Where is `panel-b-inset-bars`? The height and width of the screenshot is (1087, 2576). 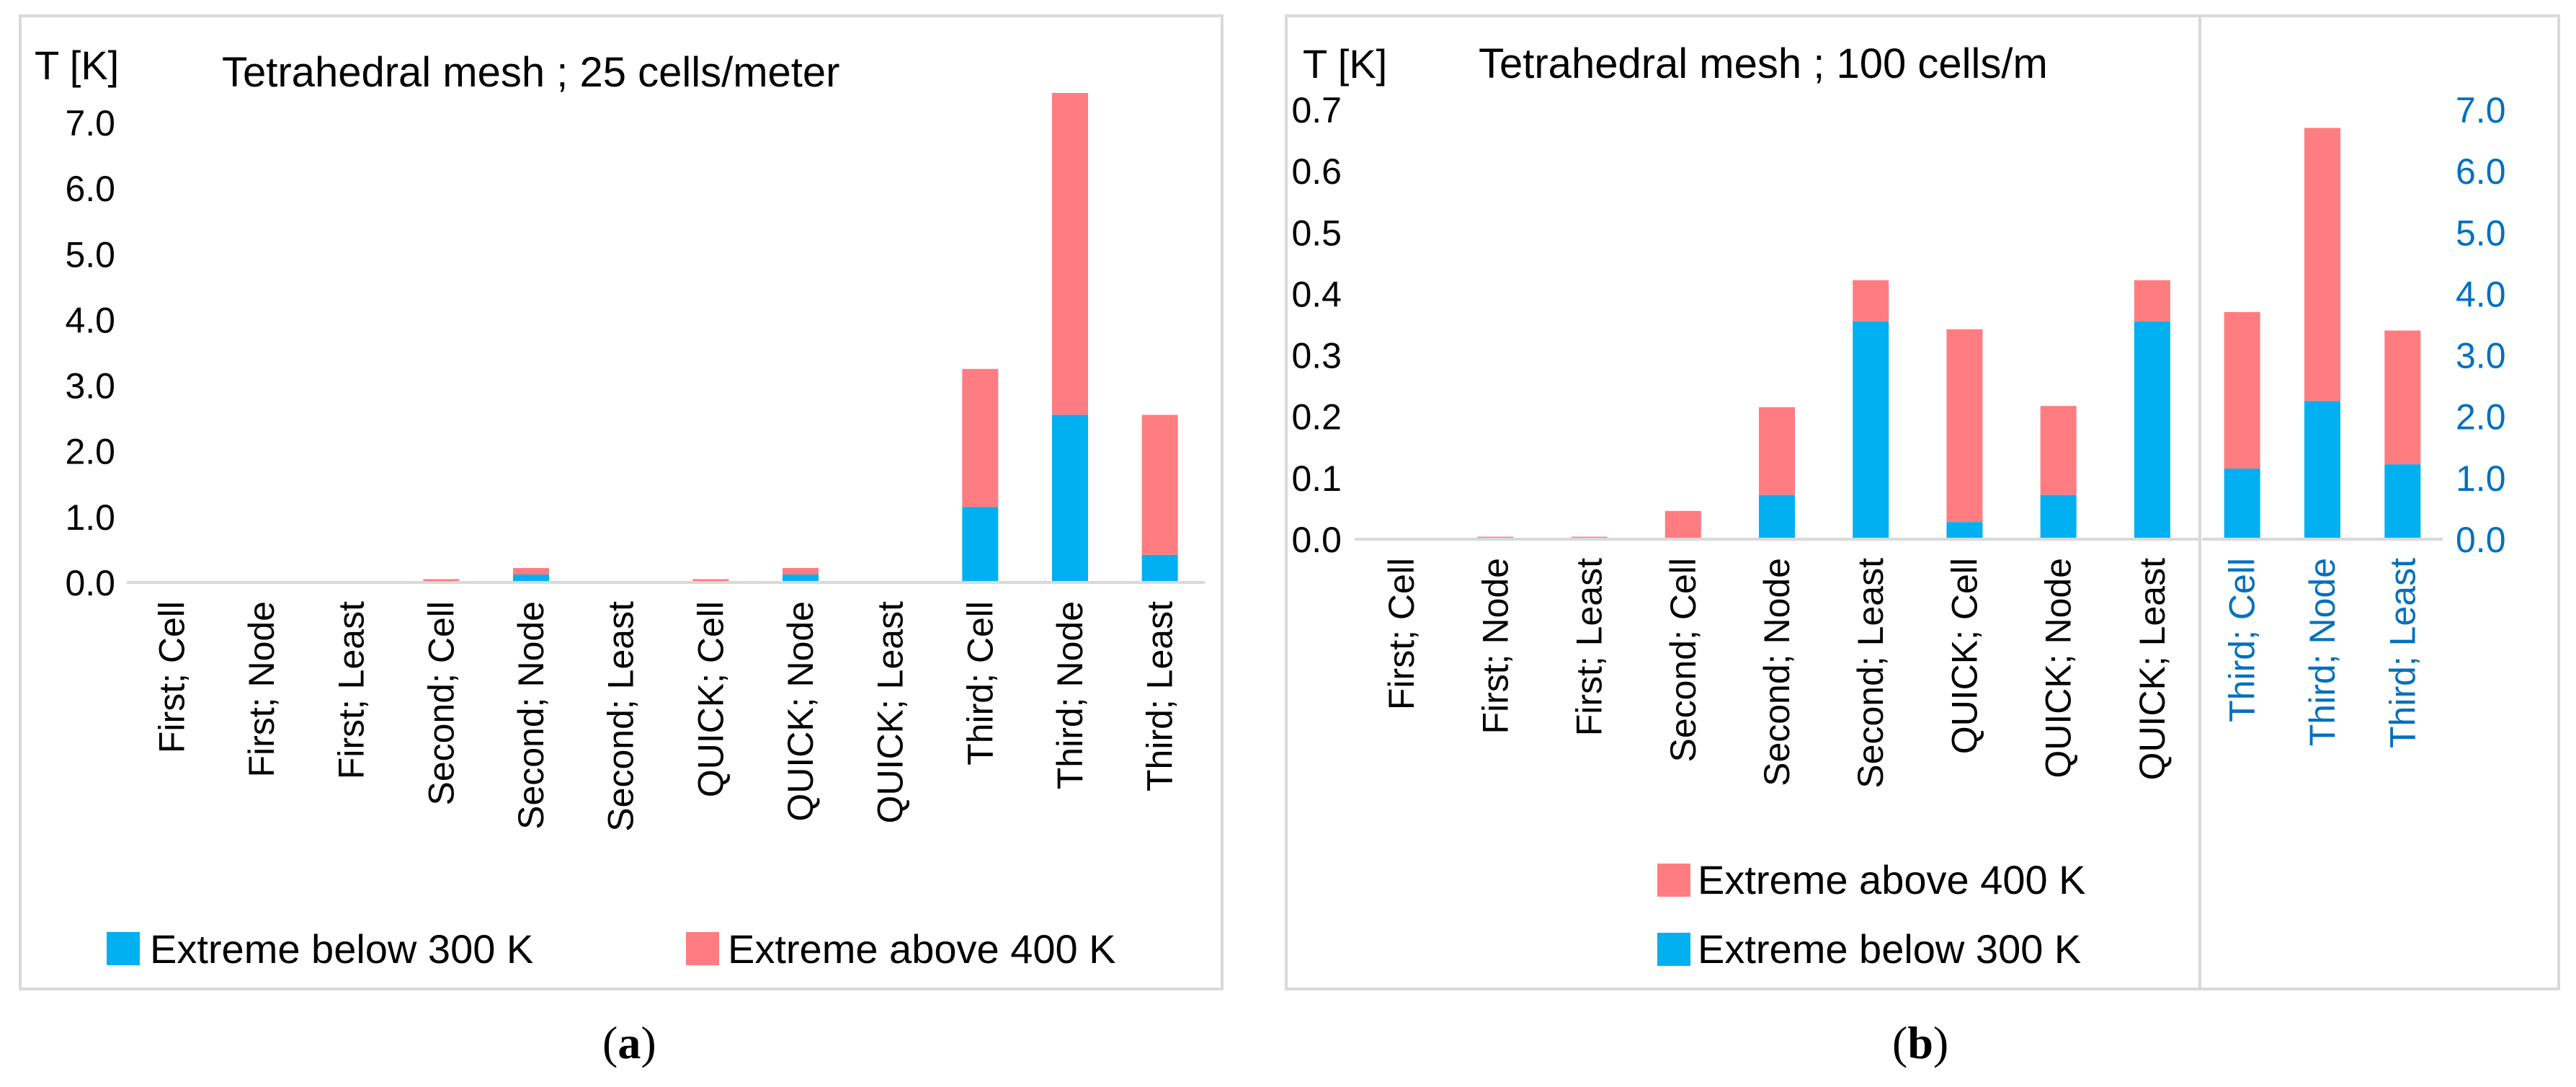 panel-b-inset-bars is located at coordinates (2322, 334).